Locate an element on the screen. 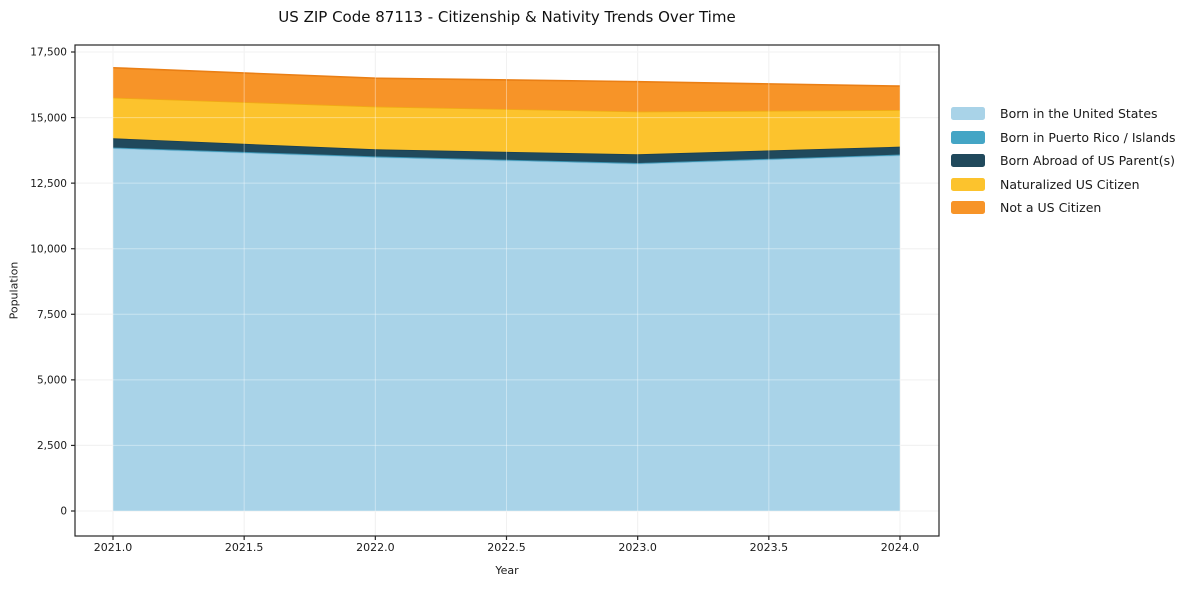 The image size is (1189, 590). x-tick-label: 2021.5 is located at coordinates (244, 547).